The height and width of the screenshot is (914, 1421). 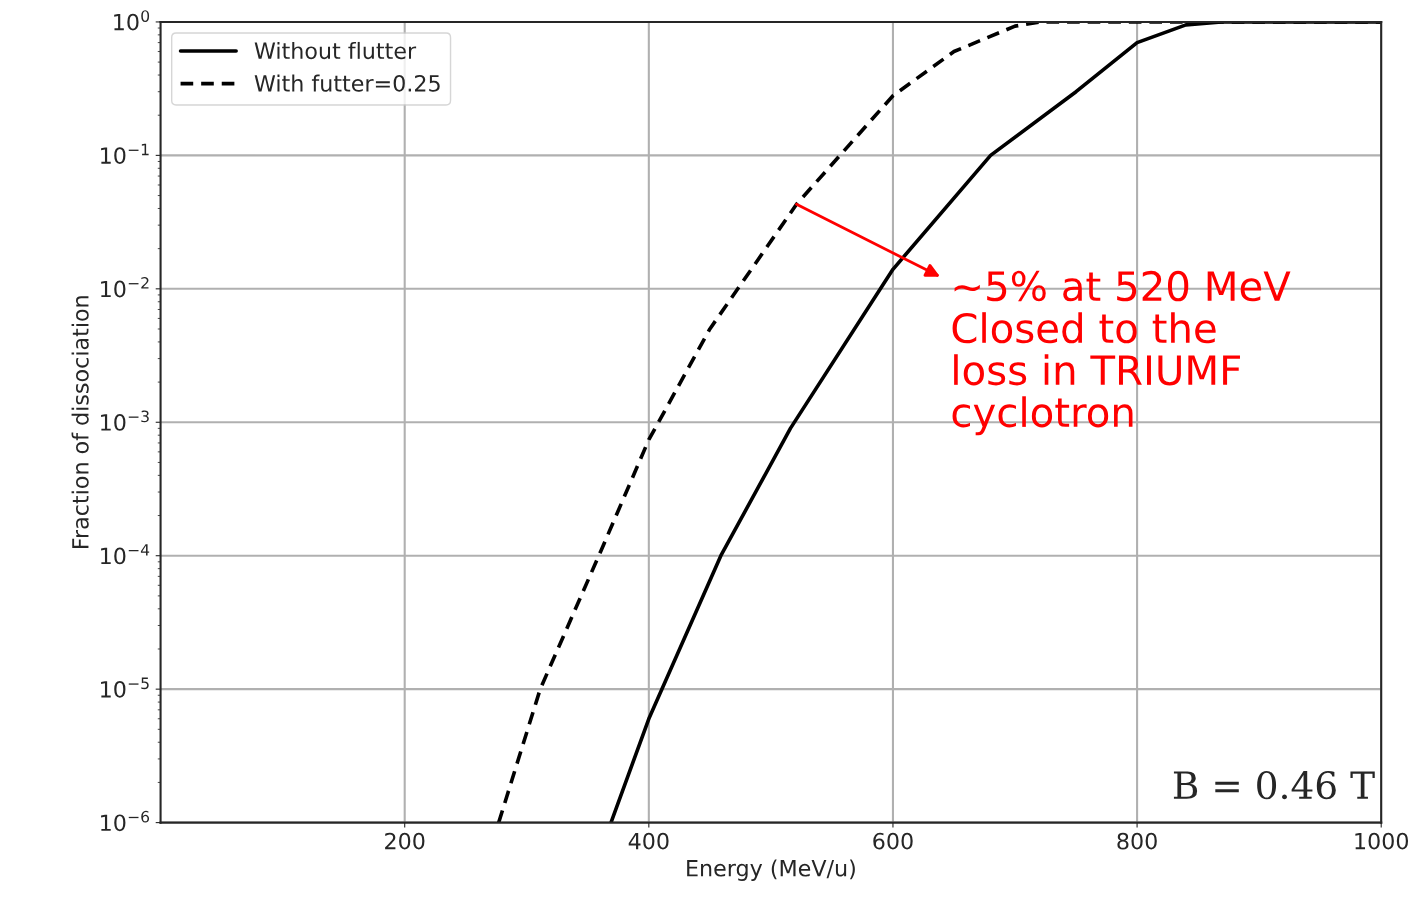 I want to click on annotation: B = 0.46 T, so click(x=1274, y=785).